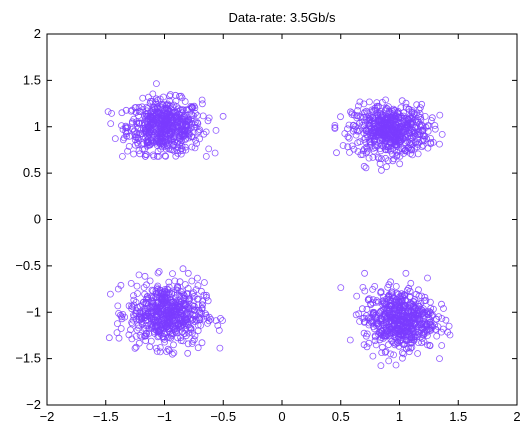 This screenshot has height=427, width=522. I want to click on x-tick-label: 0, so click(281, 416).